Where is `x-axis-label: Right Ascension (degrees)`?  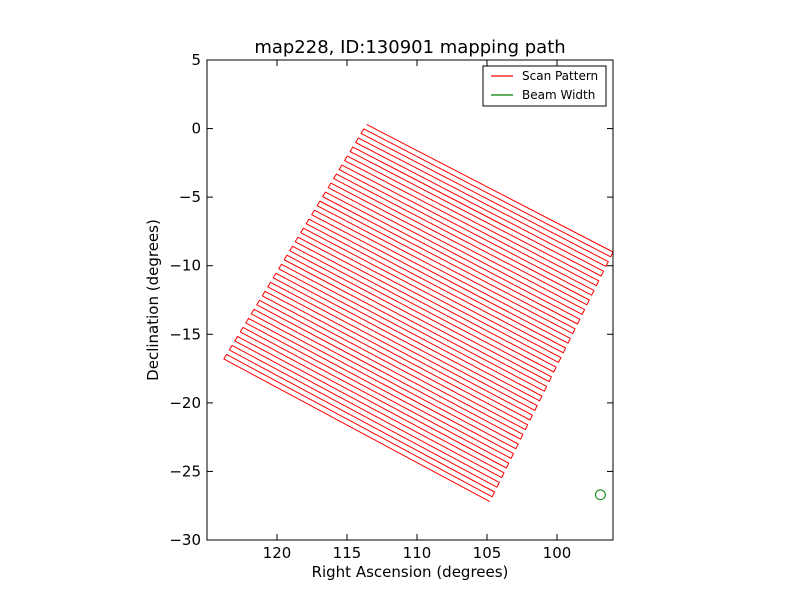 x-axis-label: Right Ascension (degrees) is located at coordinates (410, 572).